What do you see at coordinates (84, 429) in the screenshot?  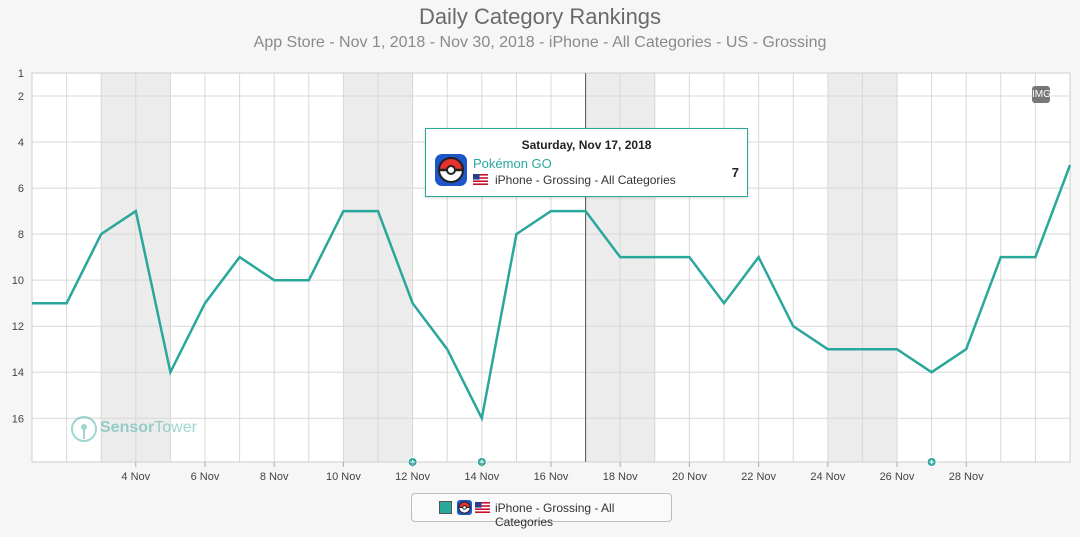 I see `sensortower-logo-icon` at bounding box center [84, 429].